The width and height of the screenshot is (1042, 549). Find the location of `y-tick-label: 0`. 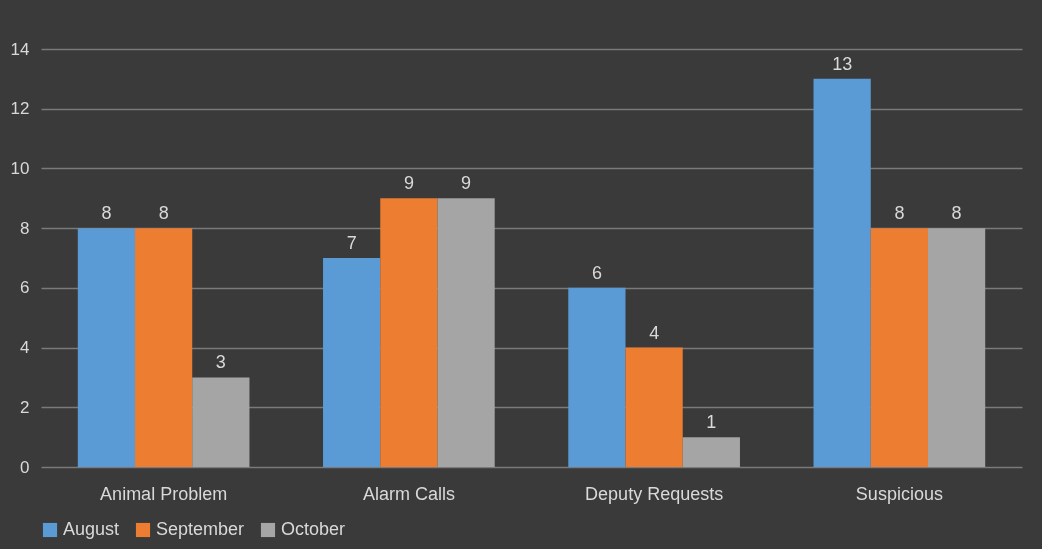

y-tick-label: 0 is located at coordinates (25, 467).